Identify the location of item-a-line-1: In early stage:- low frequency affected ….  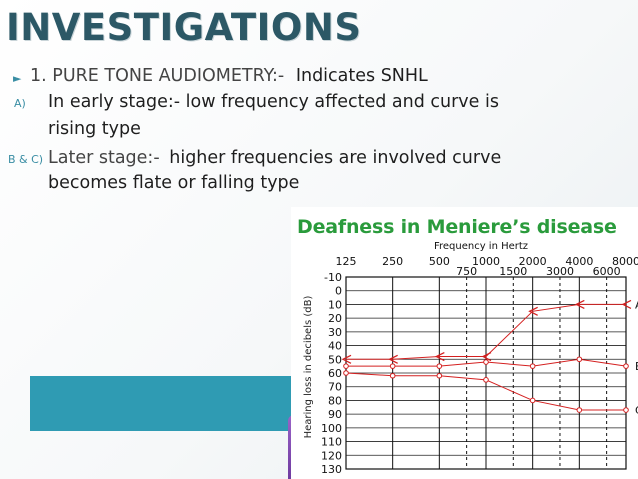
(273, 102).